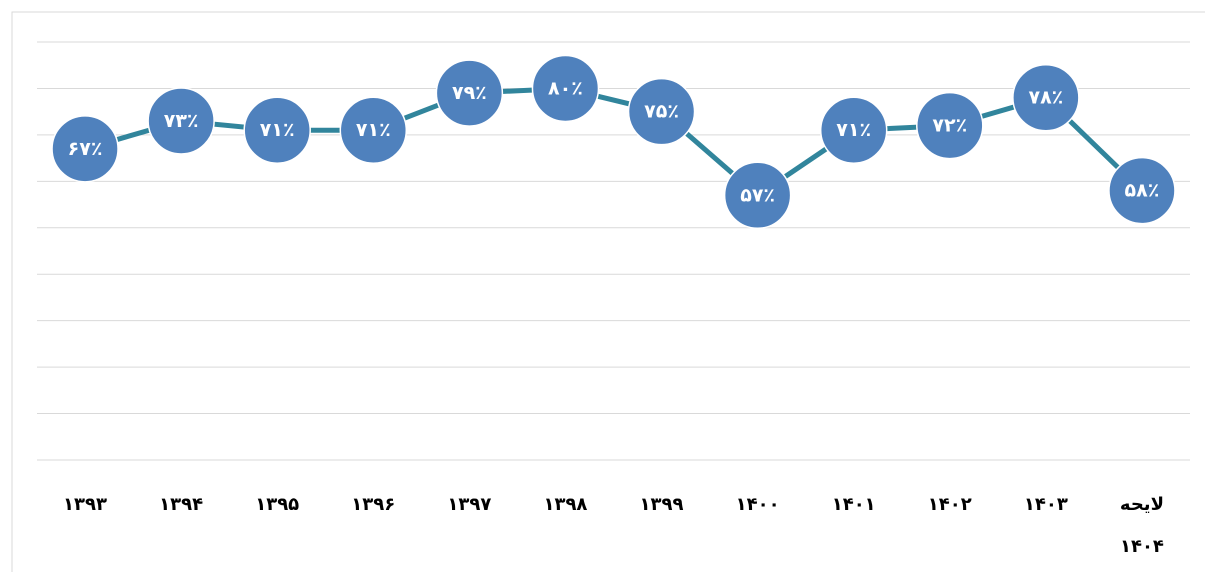 The height and width of the screenshot is (572, 1205). I want to click on x-tick-label: ۱۴۰۳, so click(1045, 504).